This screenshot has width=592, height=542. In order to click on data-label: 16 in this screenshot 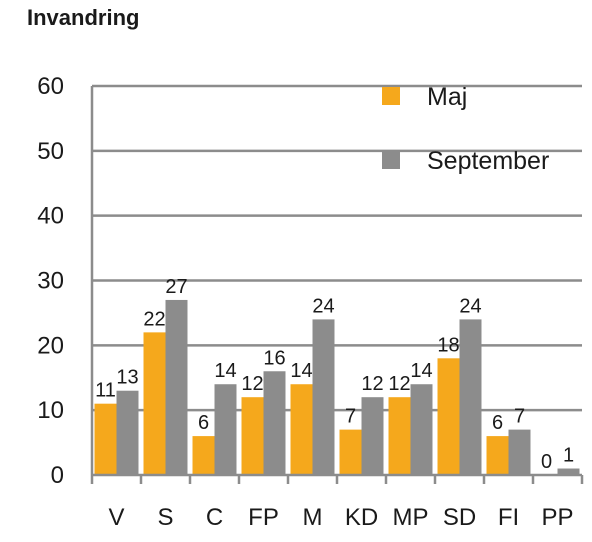, I will do `click(274, 358)`.